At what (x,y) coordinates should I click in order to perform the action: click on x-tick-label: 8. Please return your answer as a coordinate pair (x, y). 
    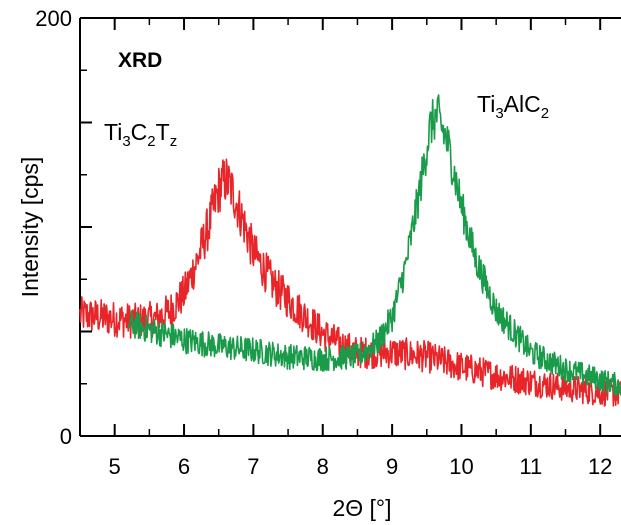
    Looking at the image, I should click on (323, 466).